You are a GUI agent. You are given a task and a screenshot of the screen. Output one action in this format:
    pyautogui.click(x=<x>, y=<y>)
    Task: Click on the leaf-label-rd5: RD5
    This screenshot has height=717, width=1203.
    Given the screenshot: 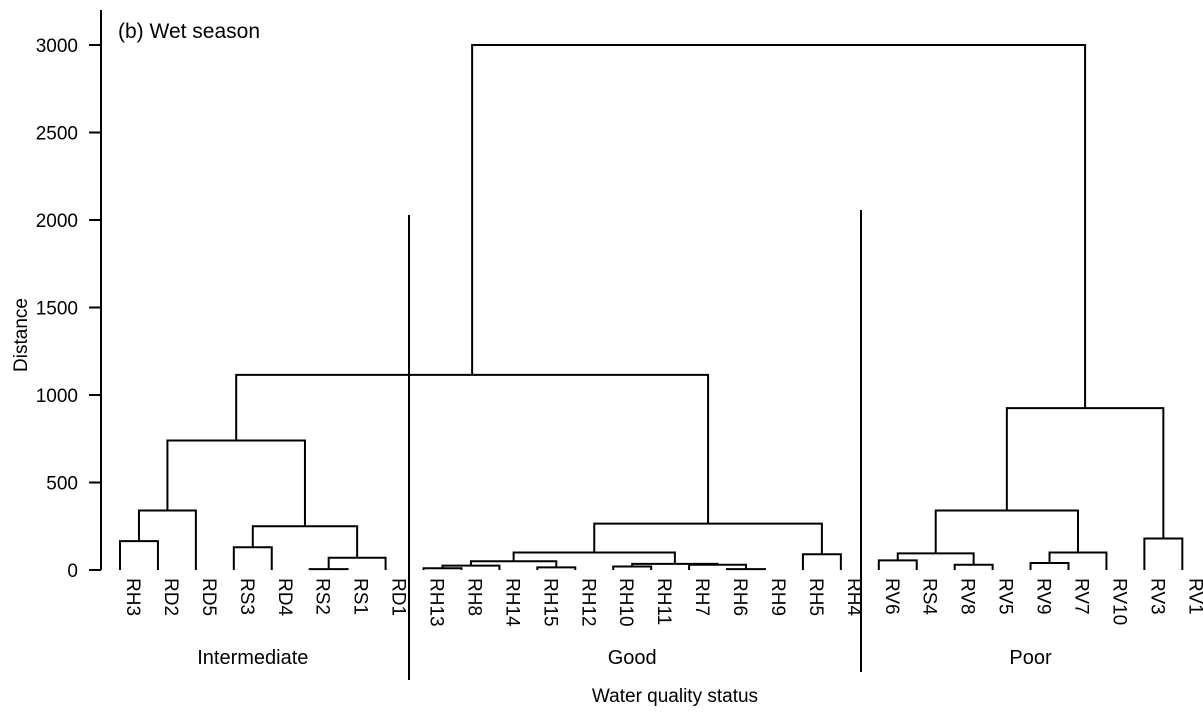 What is the action you would take?
    pyautogui.click(x=208, y=597)
    